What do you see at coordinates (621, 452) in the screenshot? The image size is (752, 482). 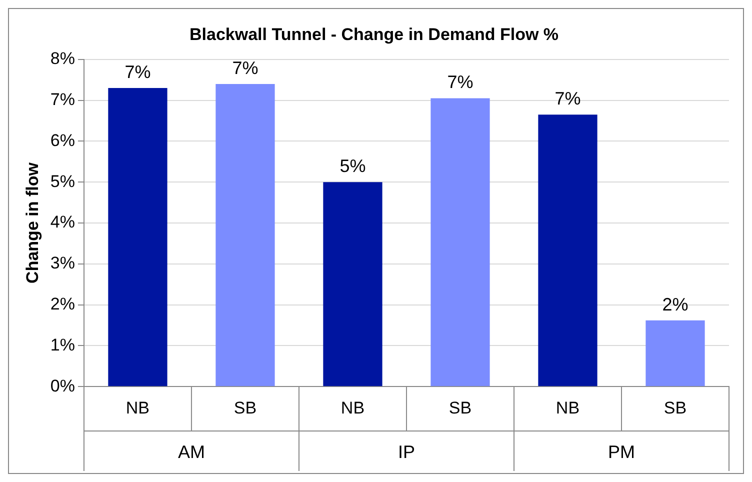 I see `text: PM` at bounding box center [621, 452].